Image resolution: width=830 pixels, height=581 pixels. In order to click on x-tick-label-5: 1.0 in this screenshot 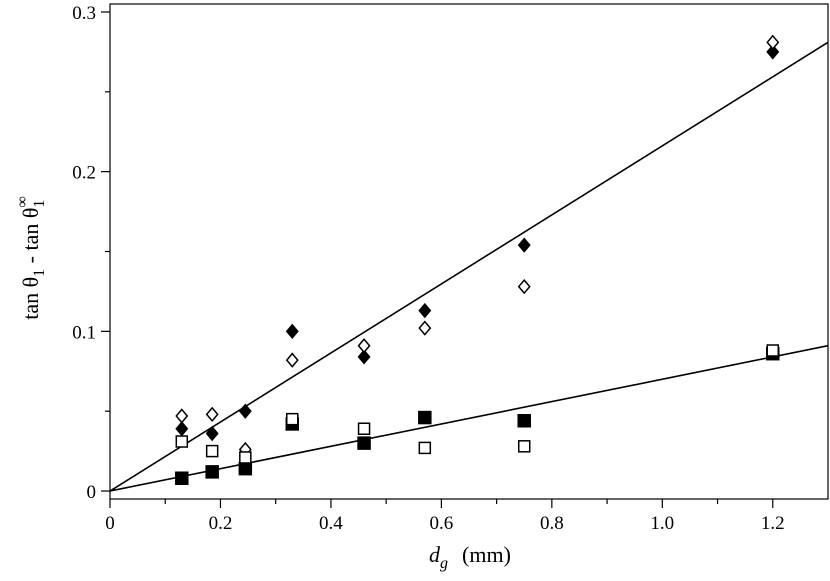, I will do `click(662, 523)`.